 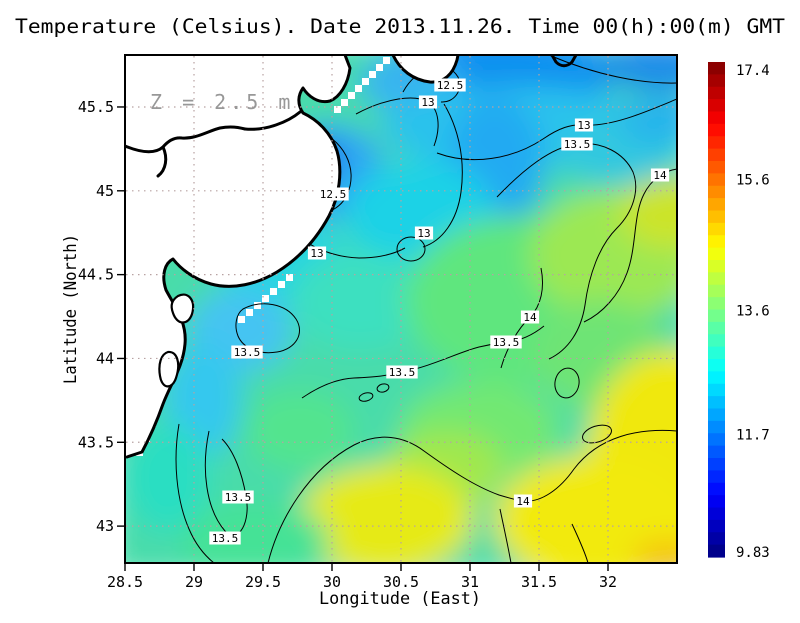 What do you see at coordinates (272, 120) in the screenshot?
I see `delta-channel` at bounding box center [272, 120].